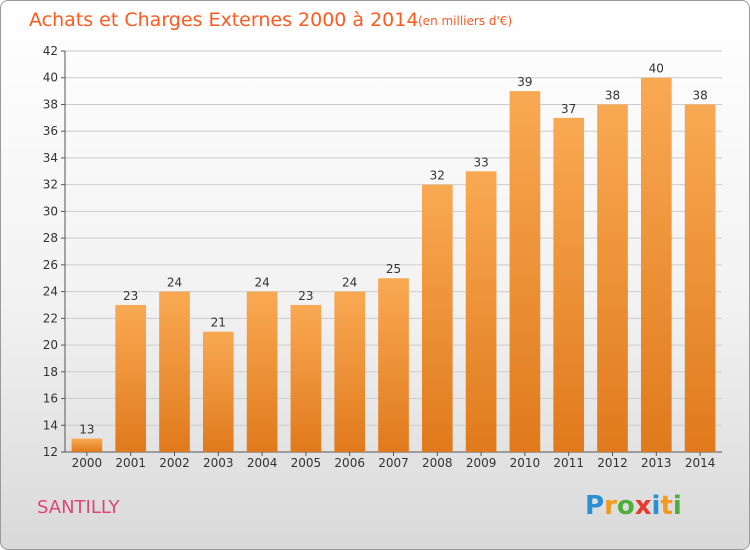 The height and width of the screenshot is (550, 750). I want to click on x-tick-label: 2000, so click(87, 463).